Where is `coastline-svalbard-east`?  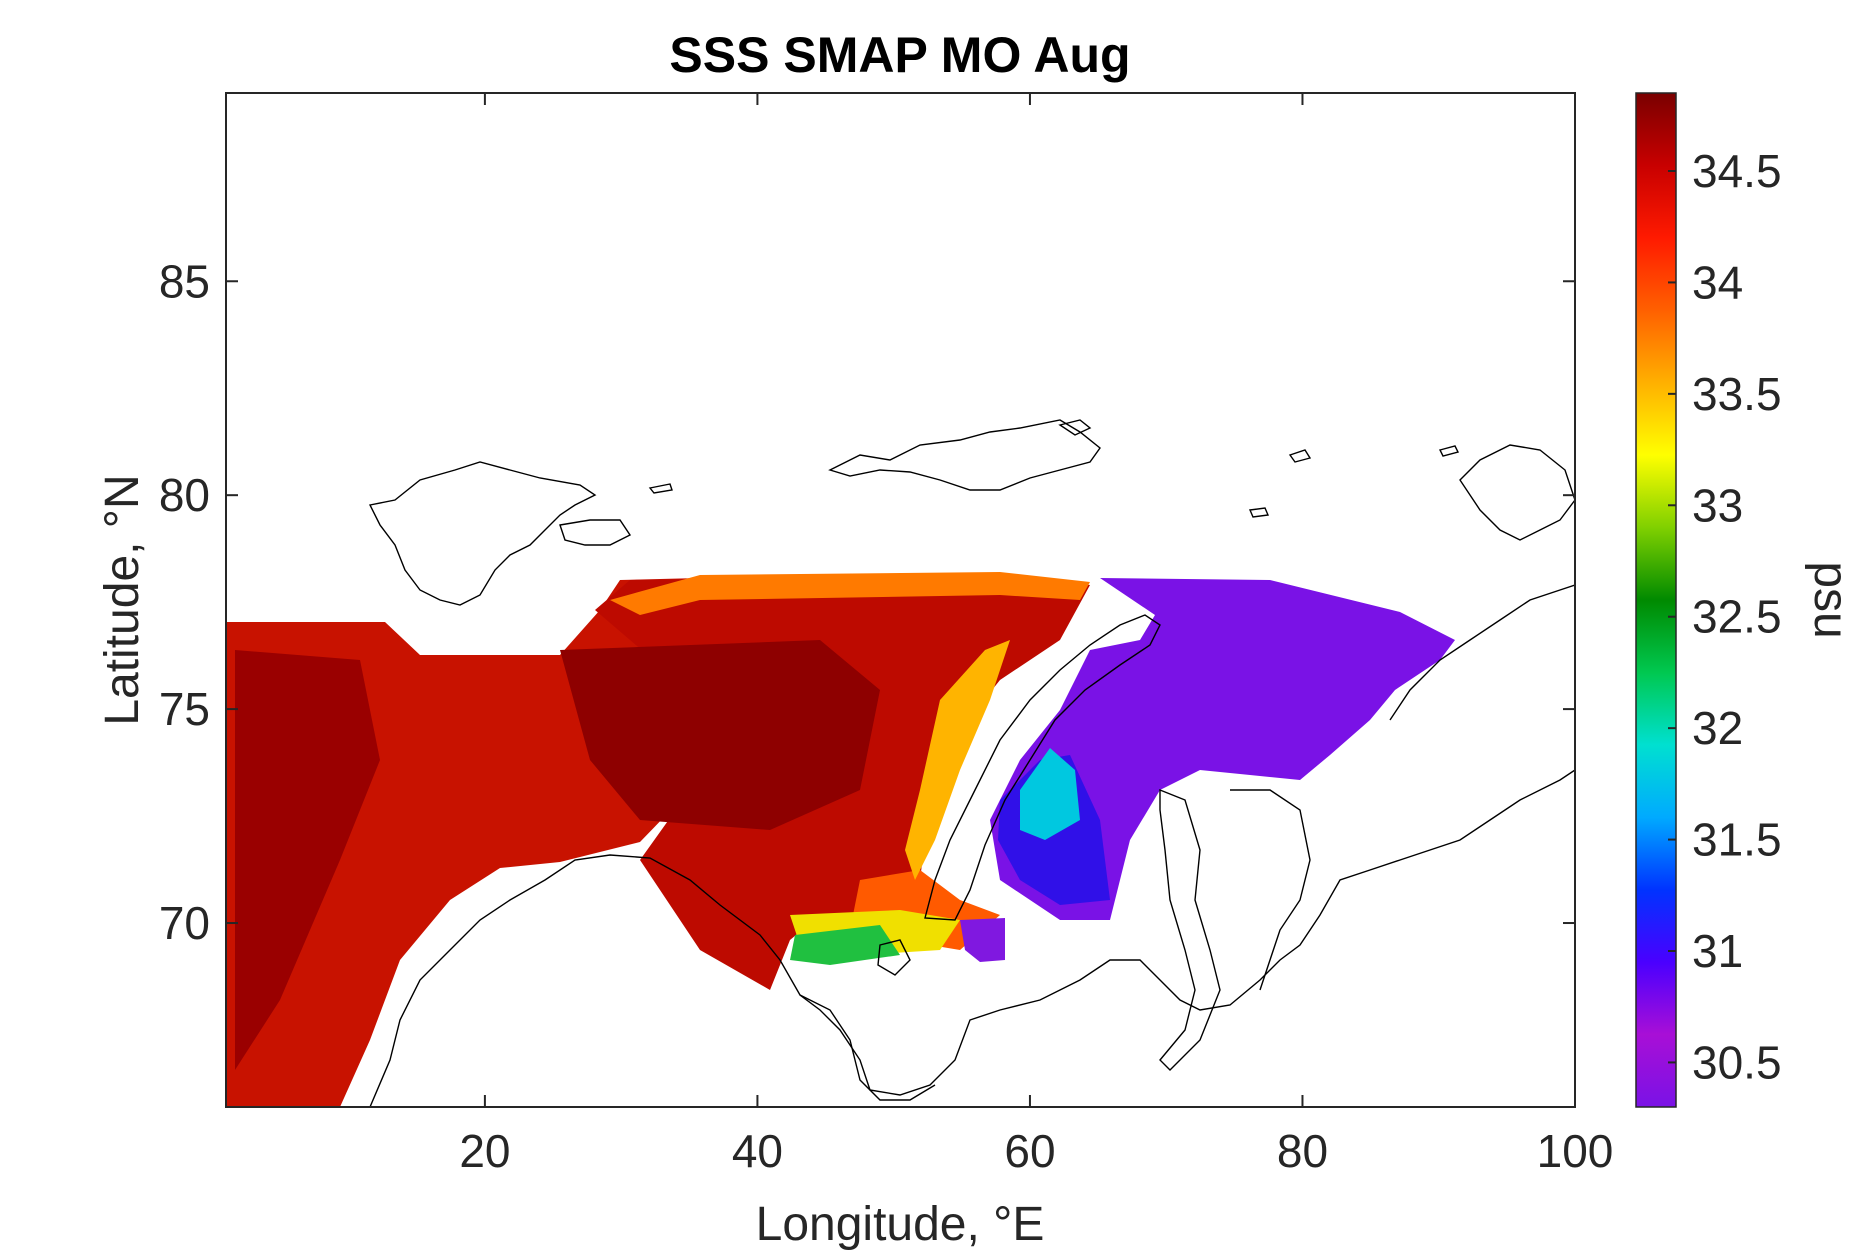 coastline-svalbard-east is located at coordinates (595, 532).